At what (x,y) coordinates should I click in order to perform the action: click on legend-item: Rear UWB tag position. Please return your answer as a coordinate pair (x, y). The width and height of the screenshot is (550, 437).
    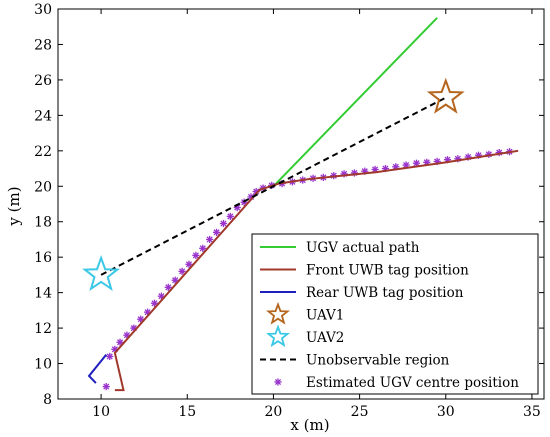
    Looking at the image, I should click on (362, 293).